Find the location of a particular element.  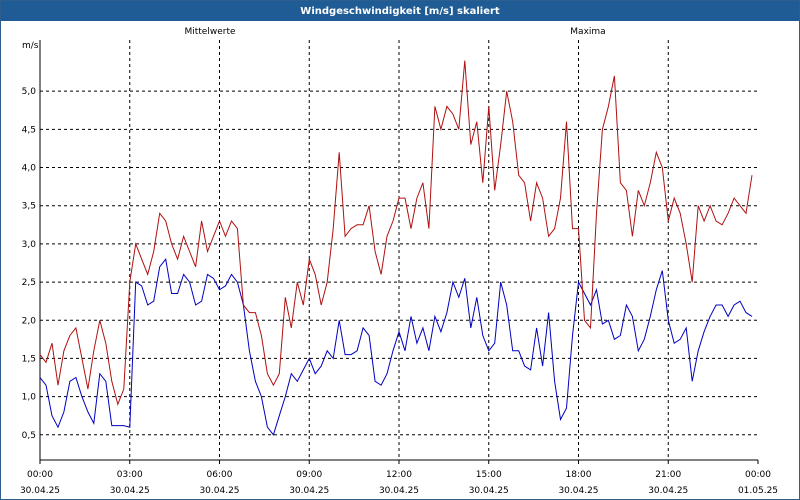

y-tick-label: 3,5 is located at coordinates (29, 207).